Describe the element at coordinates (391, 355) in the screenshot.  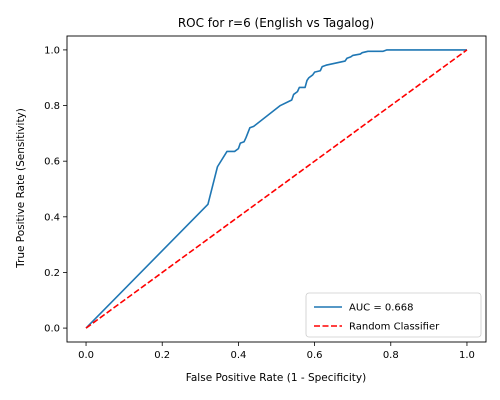
I see `x-tick-label: 0.8` at that location.